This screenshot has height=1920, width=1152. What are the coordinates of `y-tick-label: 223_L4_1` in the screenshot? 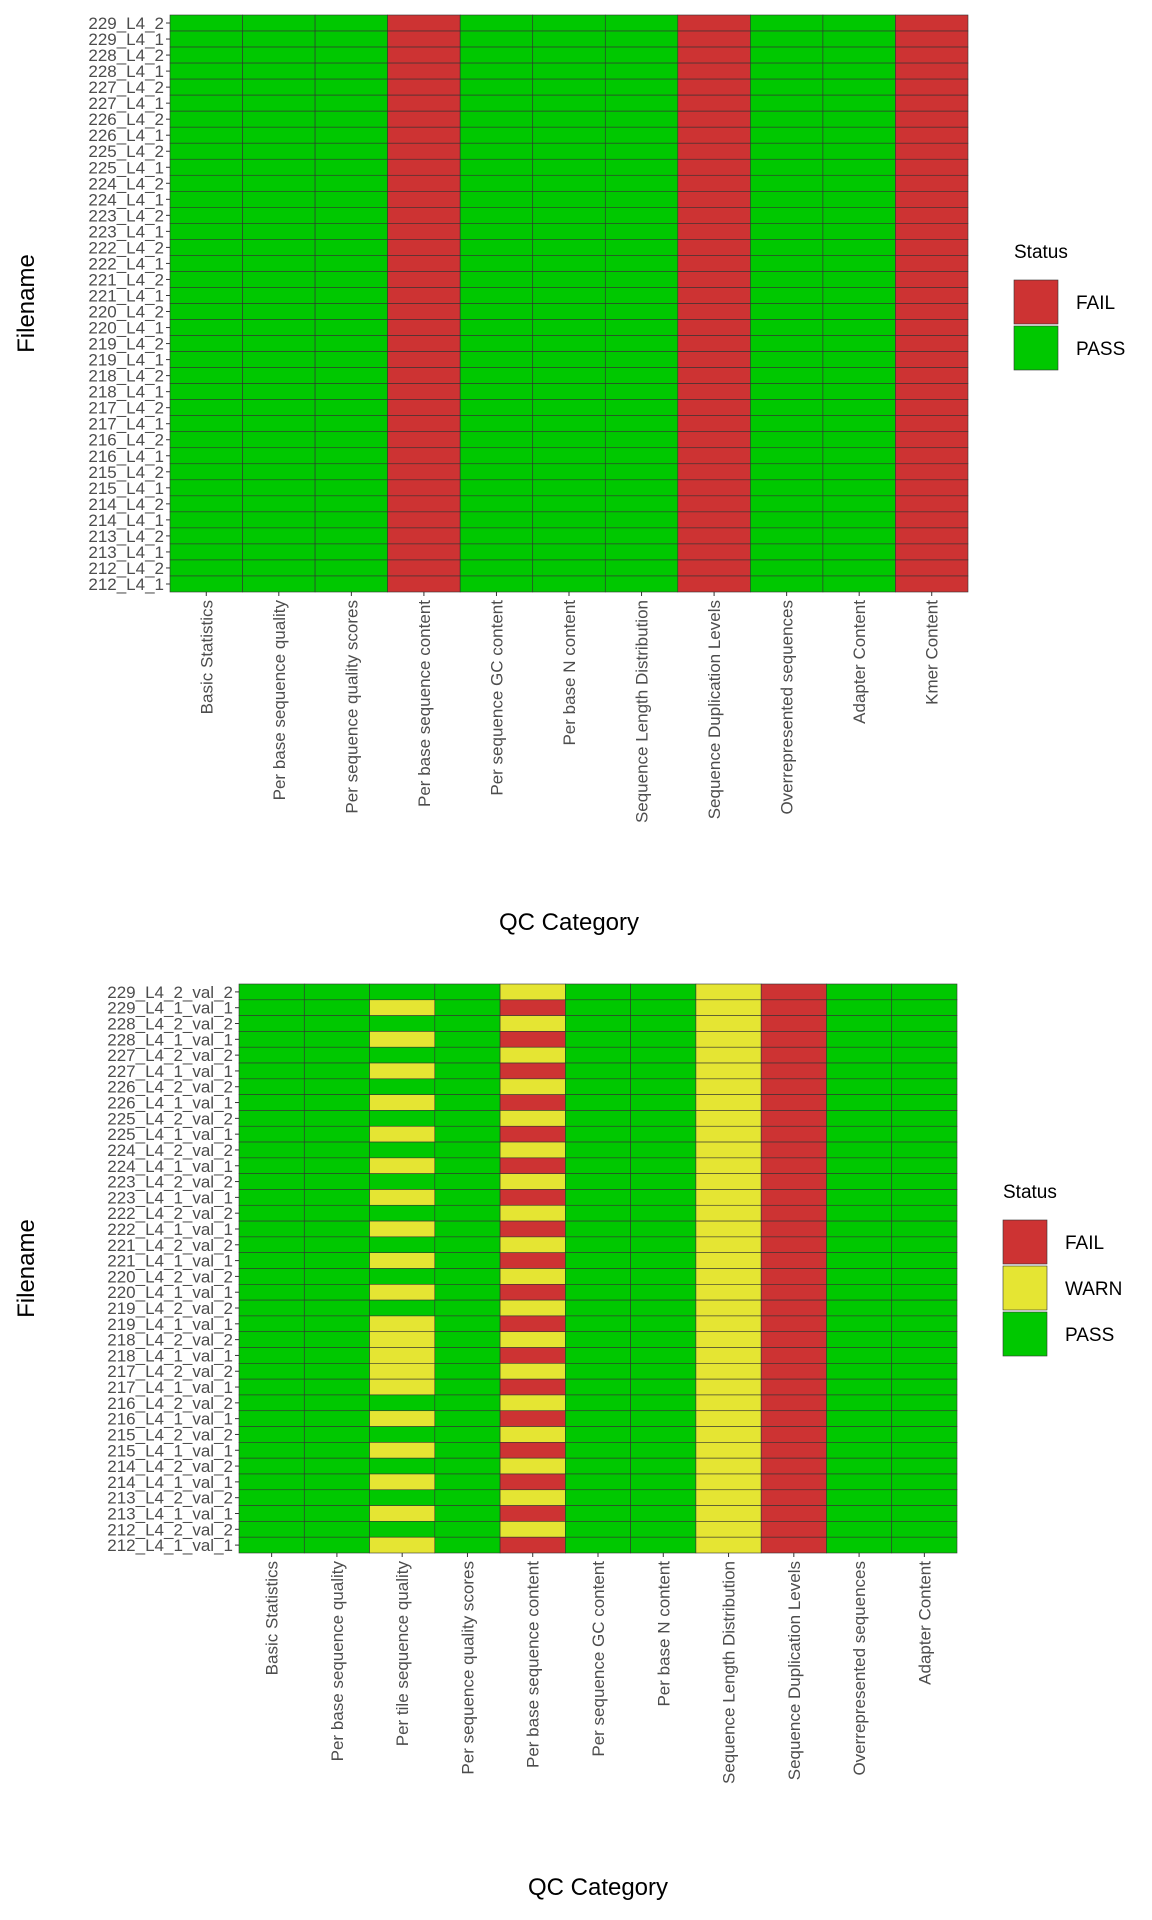 It's located at (126, 231).